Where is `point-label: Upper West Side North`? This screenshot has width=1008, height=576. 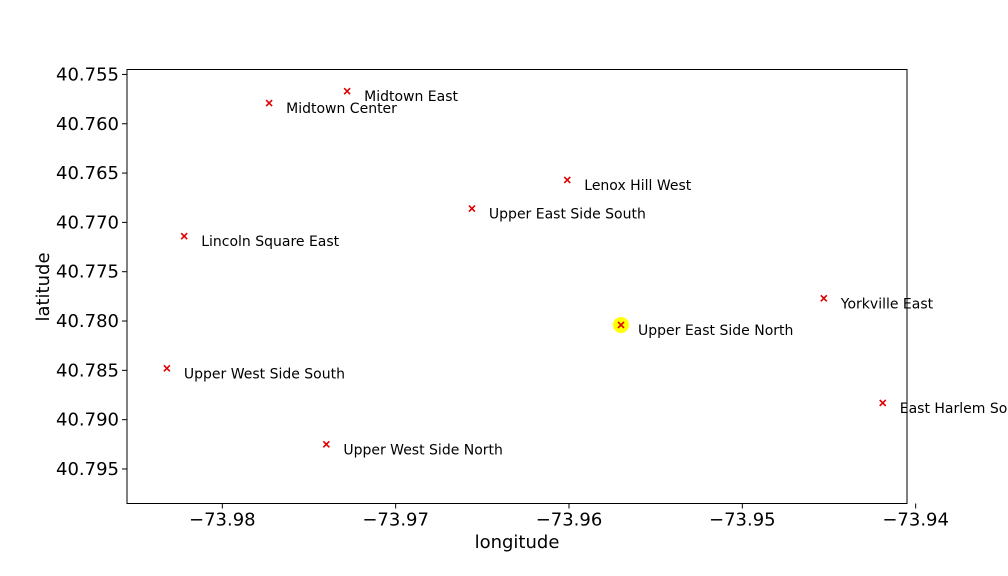
point-label: Upper West Side North is located at coordinates (423, 450).